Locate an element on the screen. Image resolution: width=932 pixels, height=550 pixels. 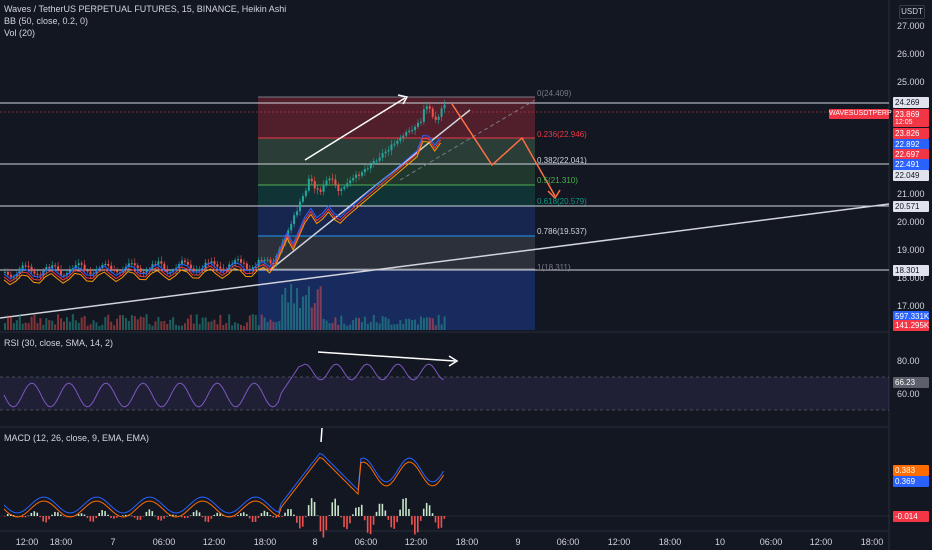
time-axis-label: 12:00 is located at coordinates (619, 542).